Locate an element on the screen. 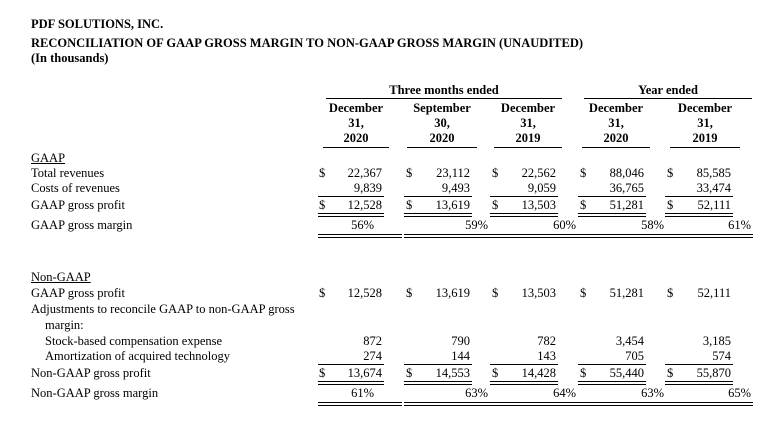 This screenshot has width=771, height=421. row-label: Costs of revenues is located at coordinates (75, 188).